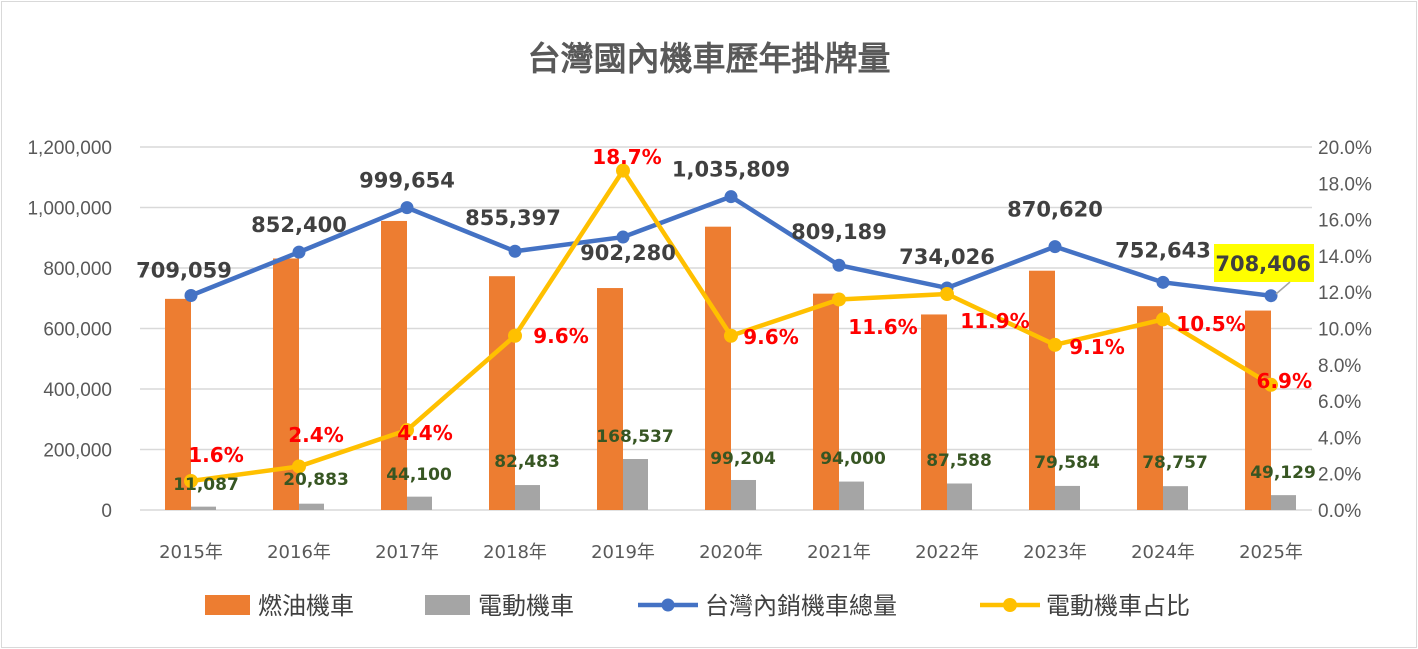 Image resolution: width=1418 pixels, height=649 pixels. What do you see at coordinates (77, 330) in the screenshot?
I see `y-left-tick: 600,000` at bounding box center [77, 330].